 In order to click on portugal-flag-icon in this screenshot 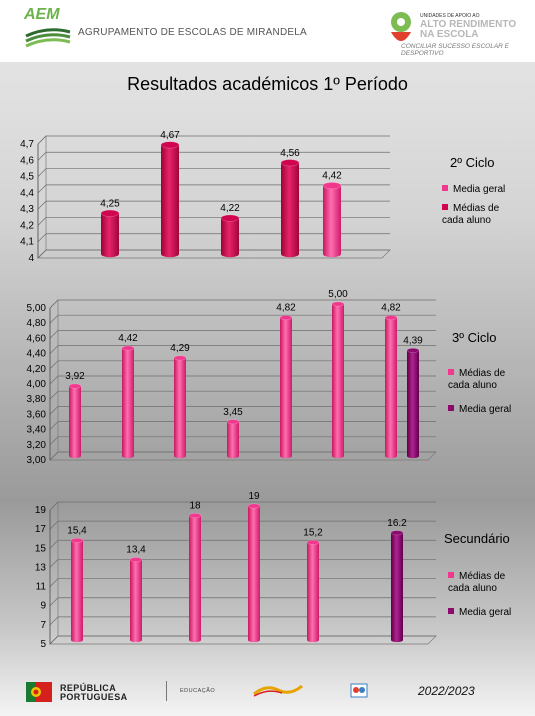, I will do `click(39, 692)`.